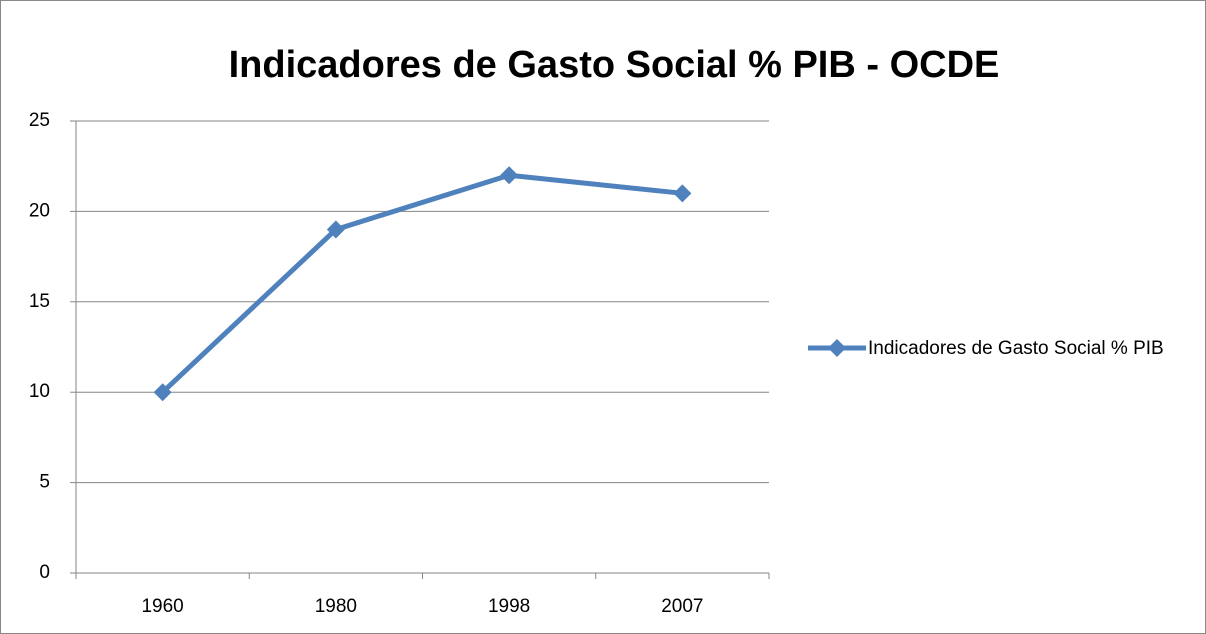 The height and width of the screenshot is (634, 1206). What do you see at coordinates (682, 606) in the screenshot?
I see `x-tick-label: 2007` at bounding box center [682, 606].